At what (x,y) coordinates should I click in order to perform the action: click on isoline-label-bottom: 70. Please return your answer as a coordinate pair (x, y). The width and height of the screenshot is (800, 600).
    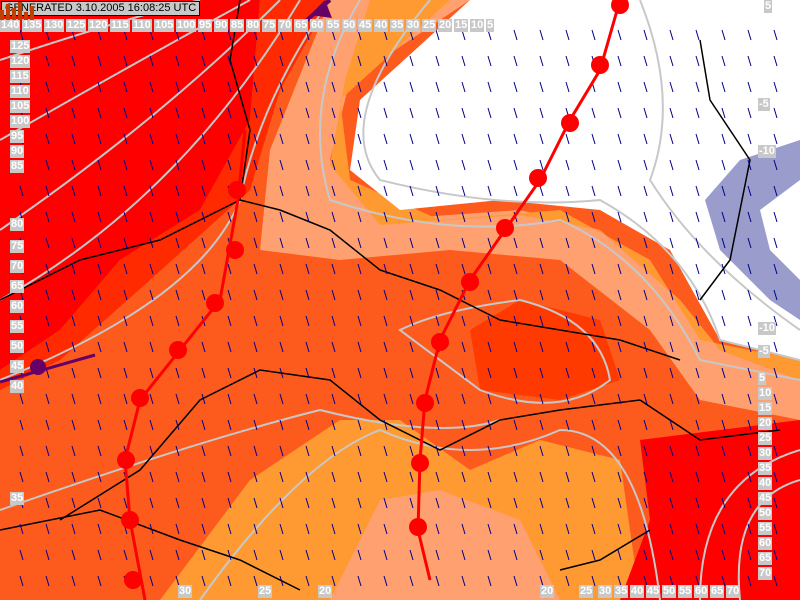
    Looking at the image, I should click on (733, 591).